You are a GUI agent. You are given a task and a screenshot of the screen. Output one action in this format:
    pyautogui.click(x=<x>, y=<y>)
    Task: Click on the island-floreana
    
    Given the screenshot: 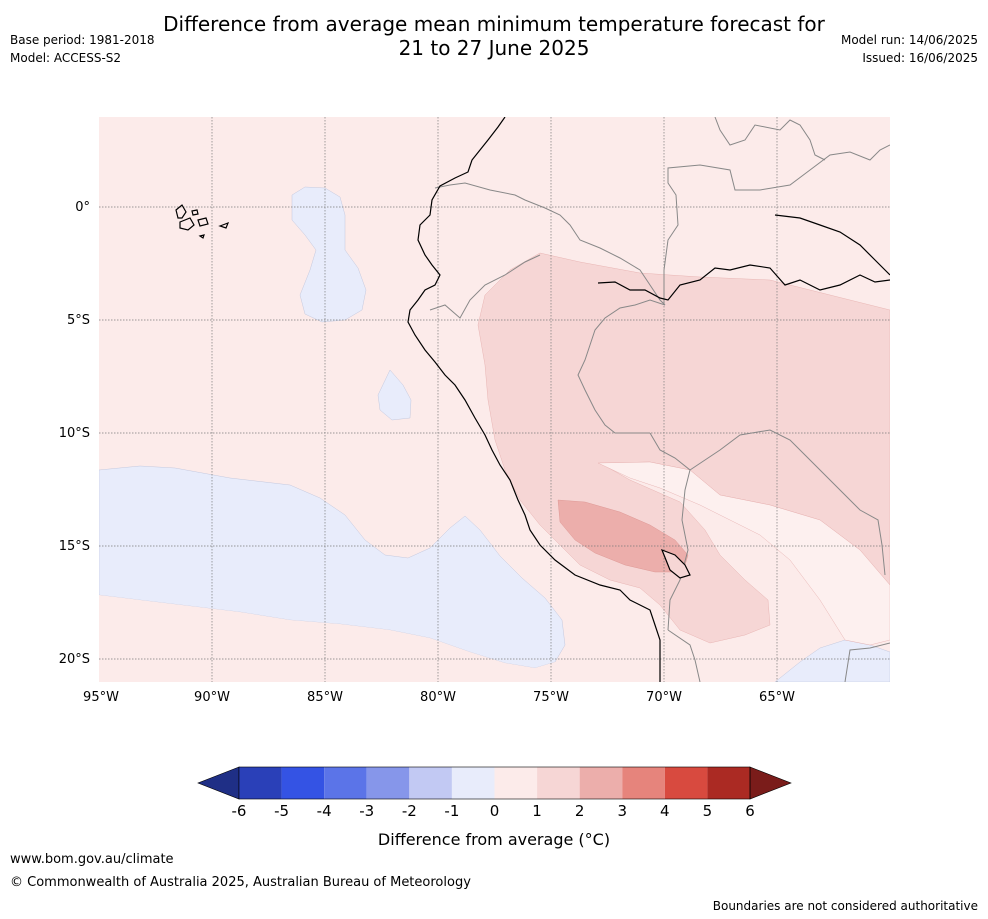 What is the action you would take?
    pyautogui.click(x=201, y=236)
    